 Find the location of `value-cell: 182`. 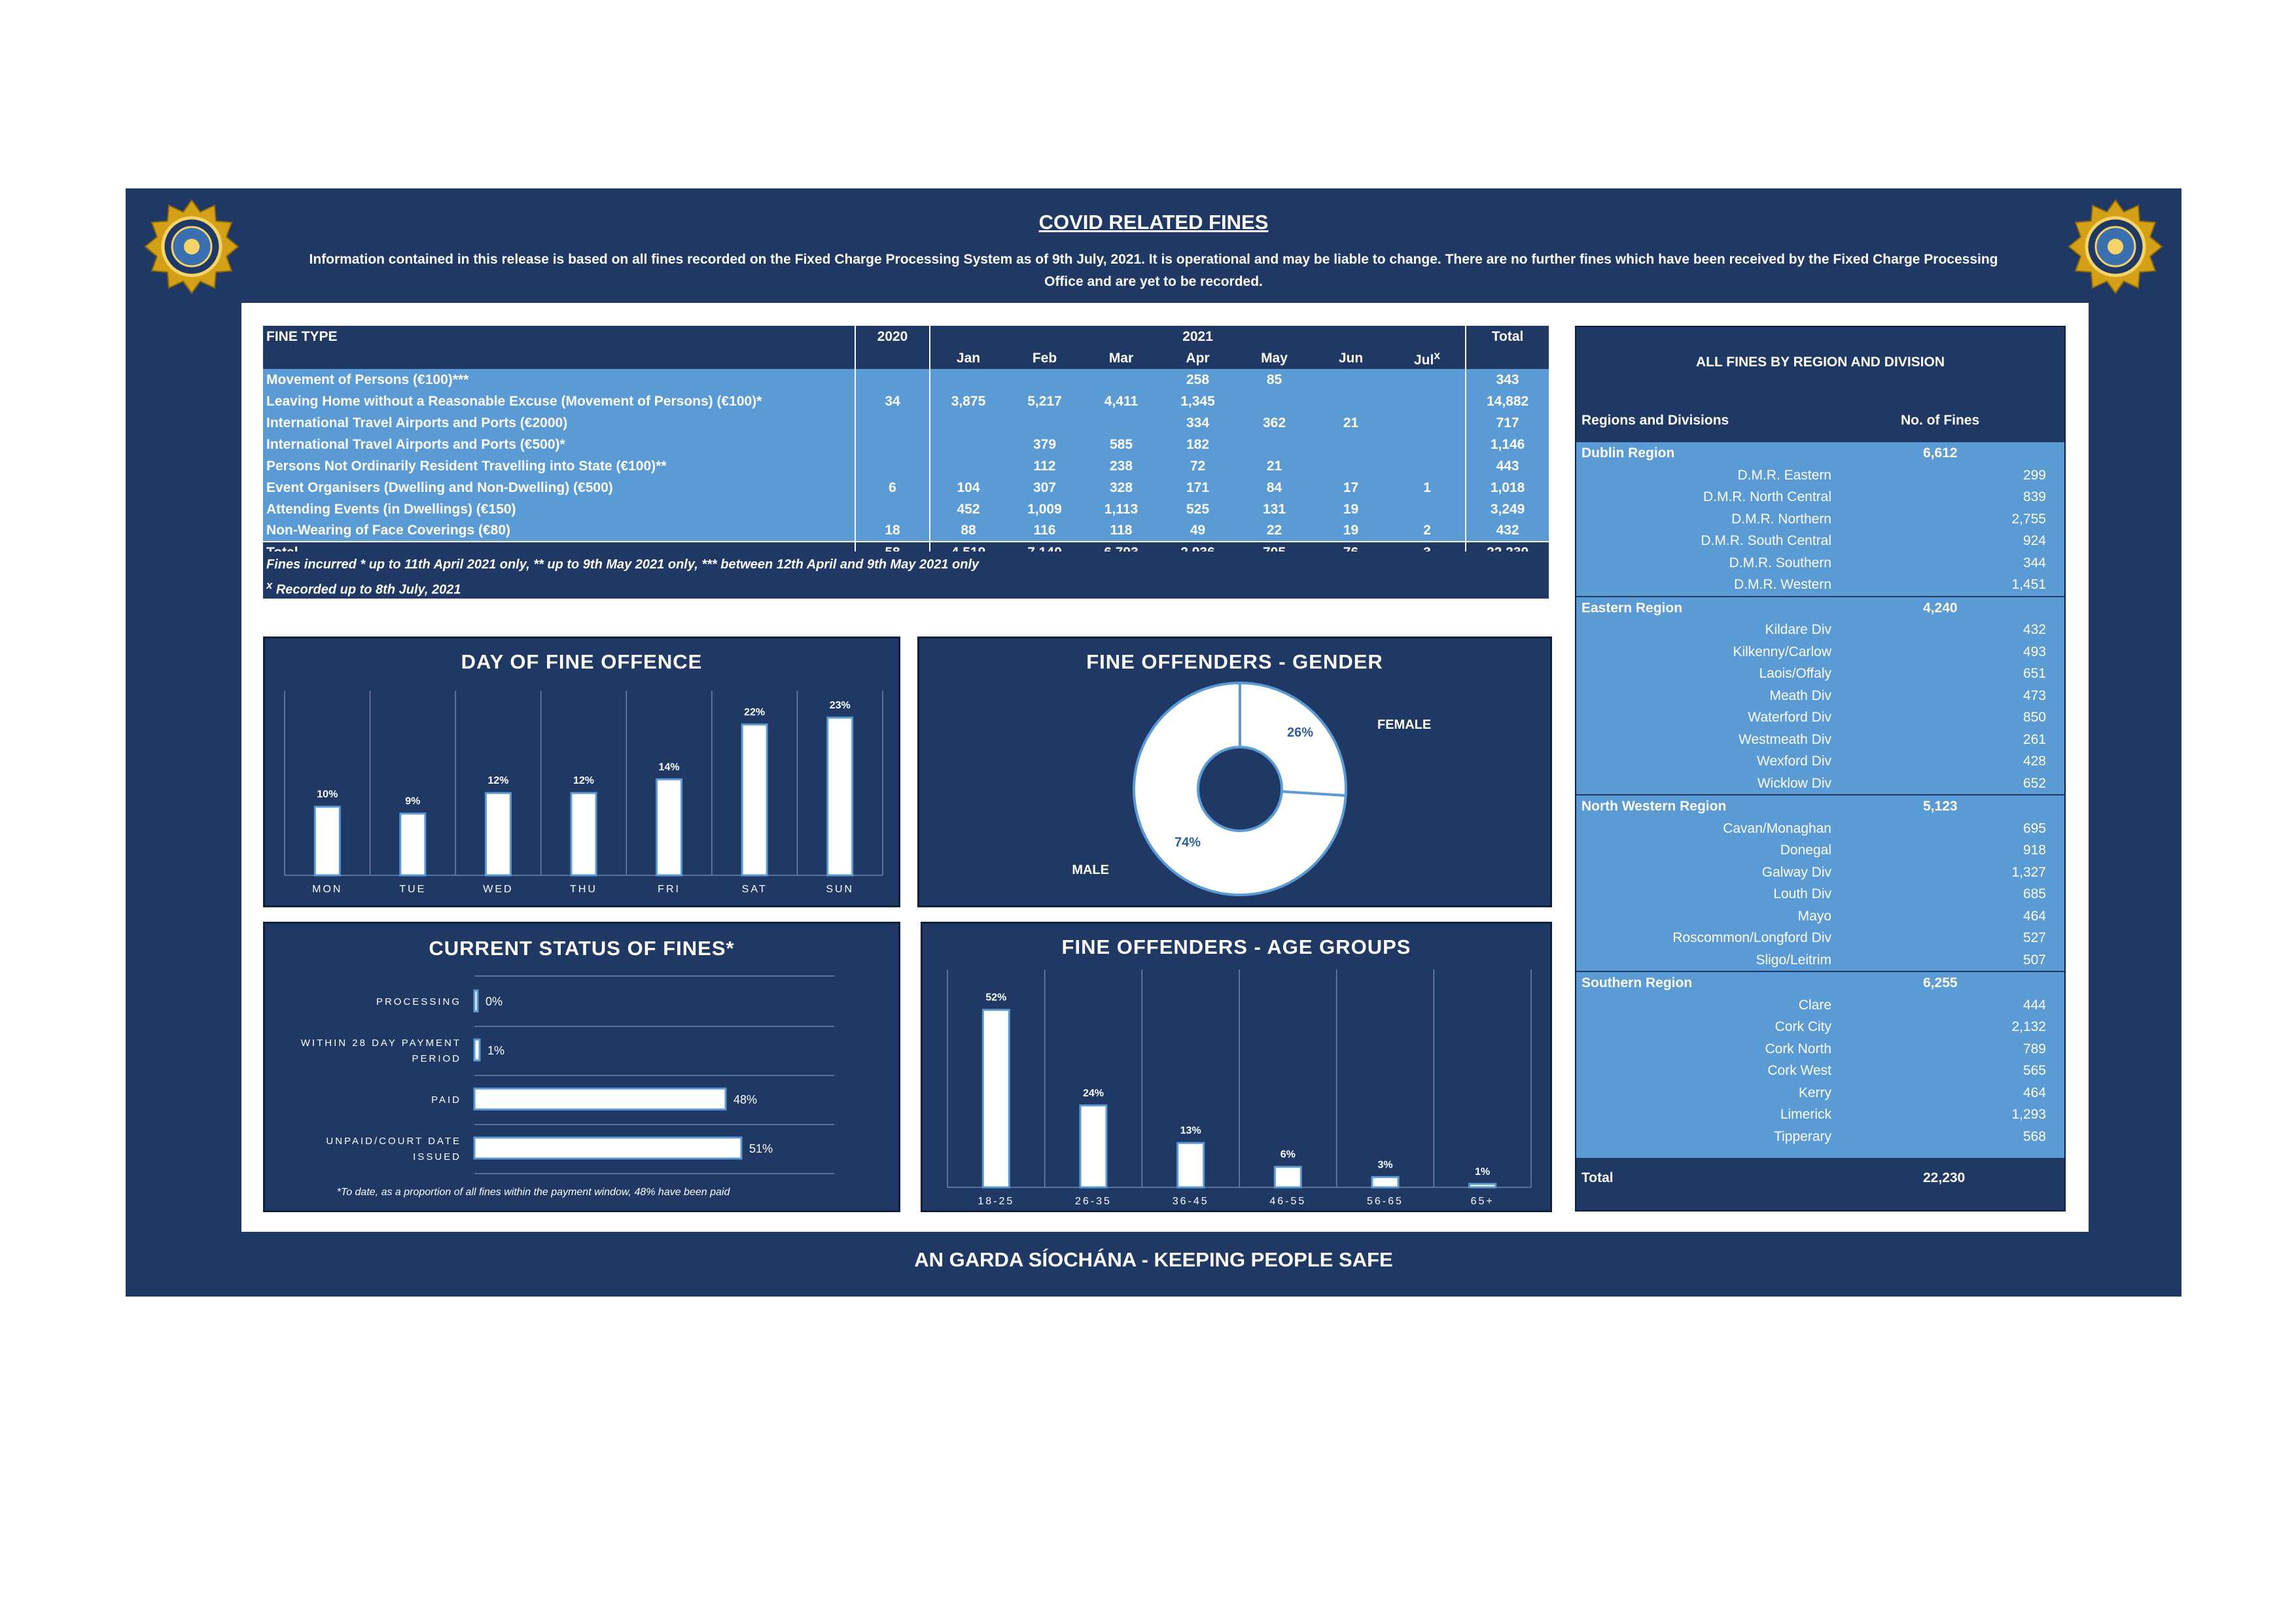

value-cell: 182 is located at coordinates (1197, 445).